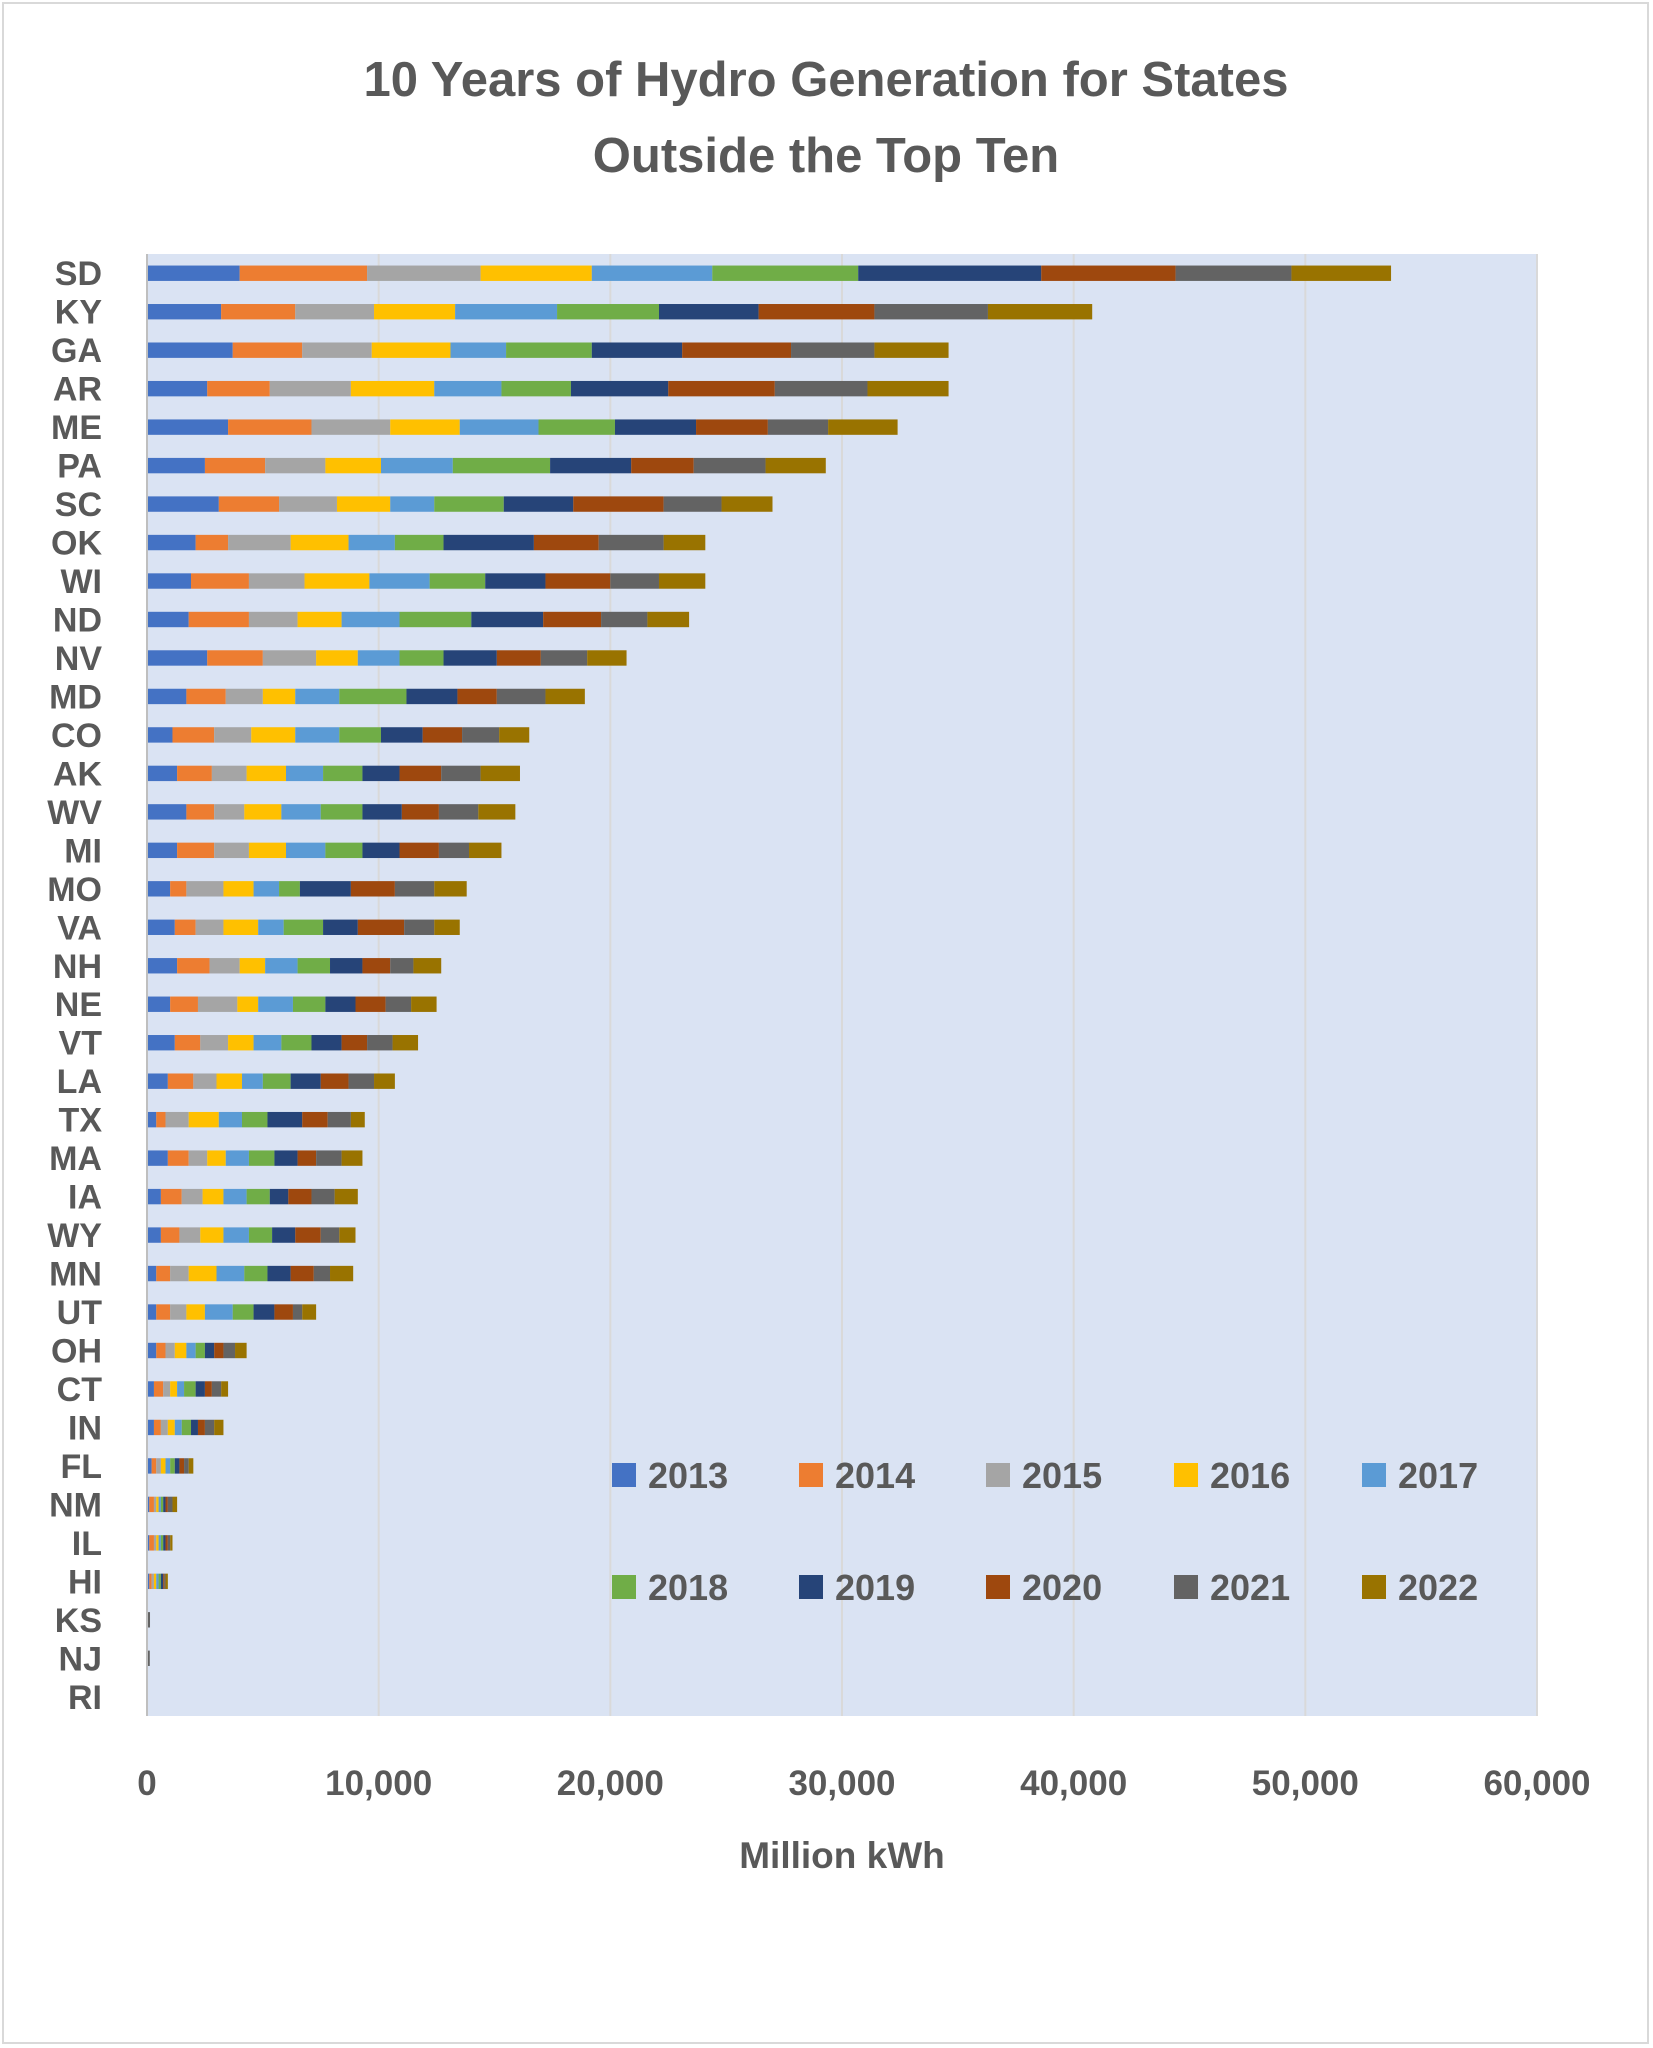  What do you see at coordinates (200, 1389) in the screenshot?
I see `bar-segment-CT-2019` at bounding box center [200, 1389].